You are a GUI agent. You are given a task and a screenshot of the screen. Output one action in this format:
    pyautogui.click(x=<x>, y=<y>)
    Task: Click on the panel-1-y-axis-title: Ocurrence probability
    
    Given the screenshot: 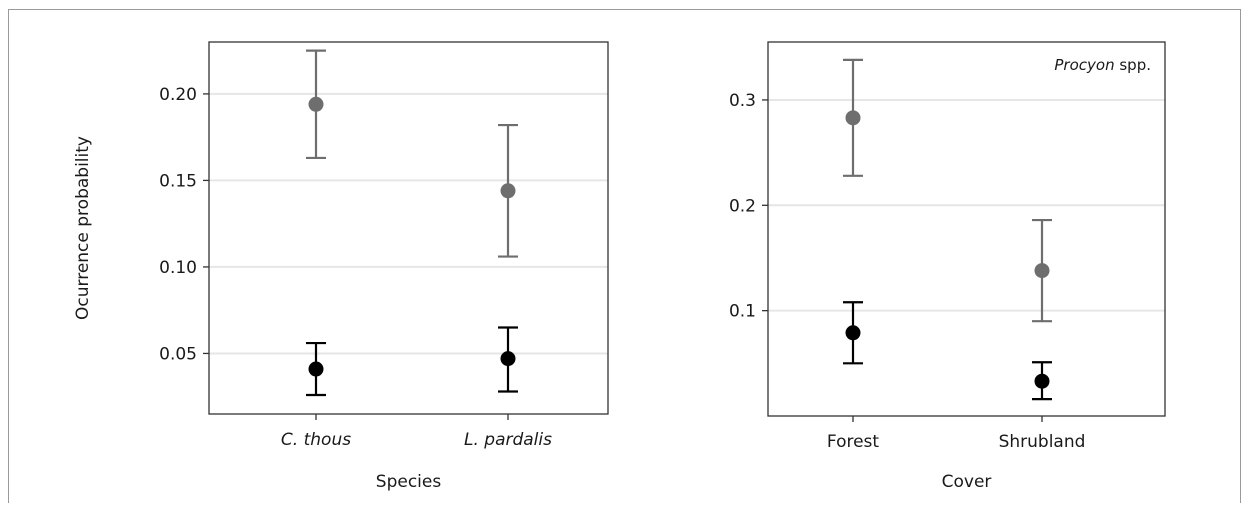 What is the action you would take?
    pyautogui.click(x=83, y=228)
    